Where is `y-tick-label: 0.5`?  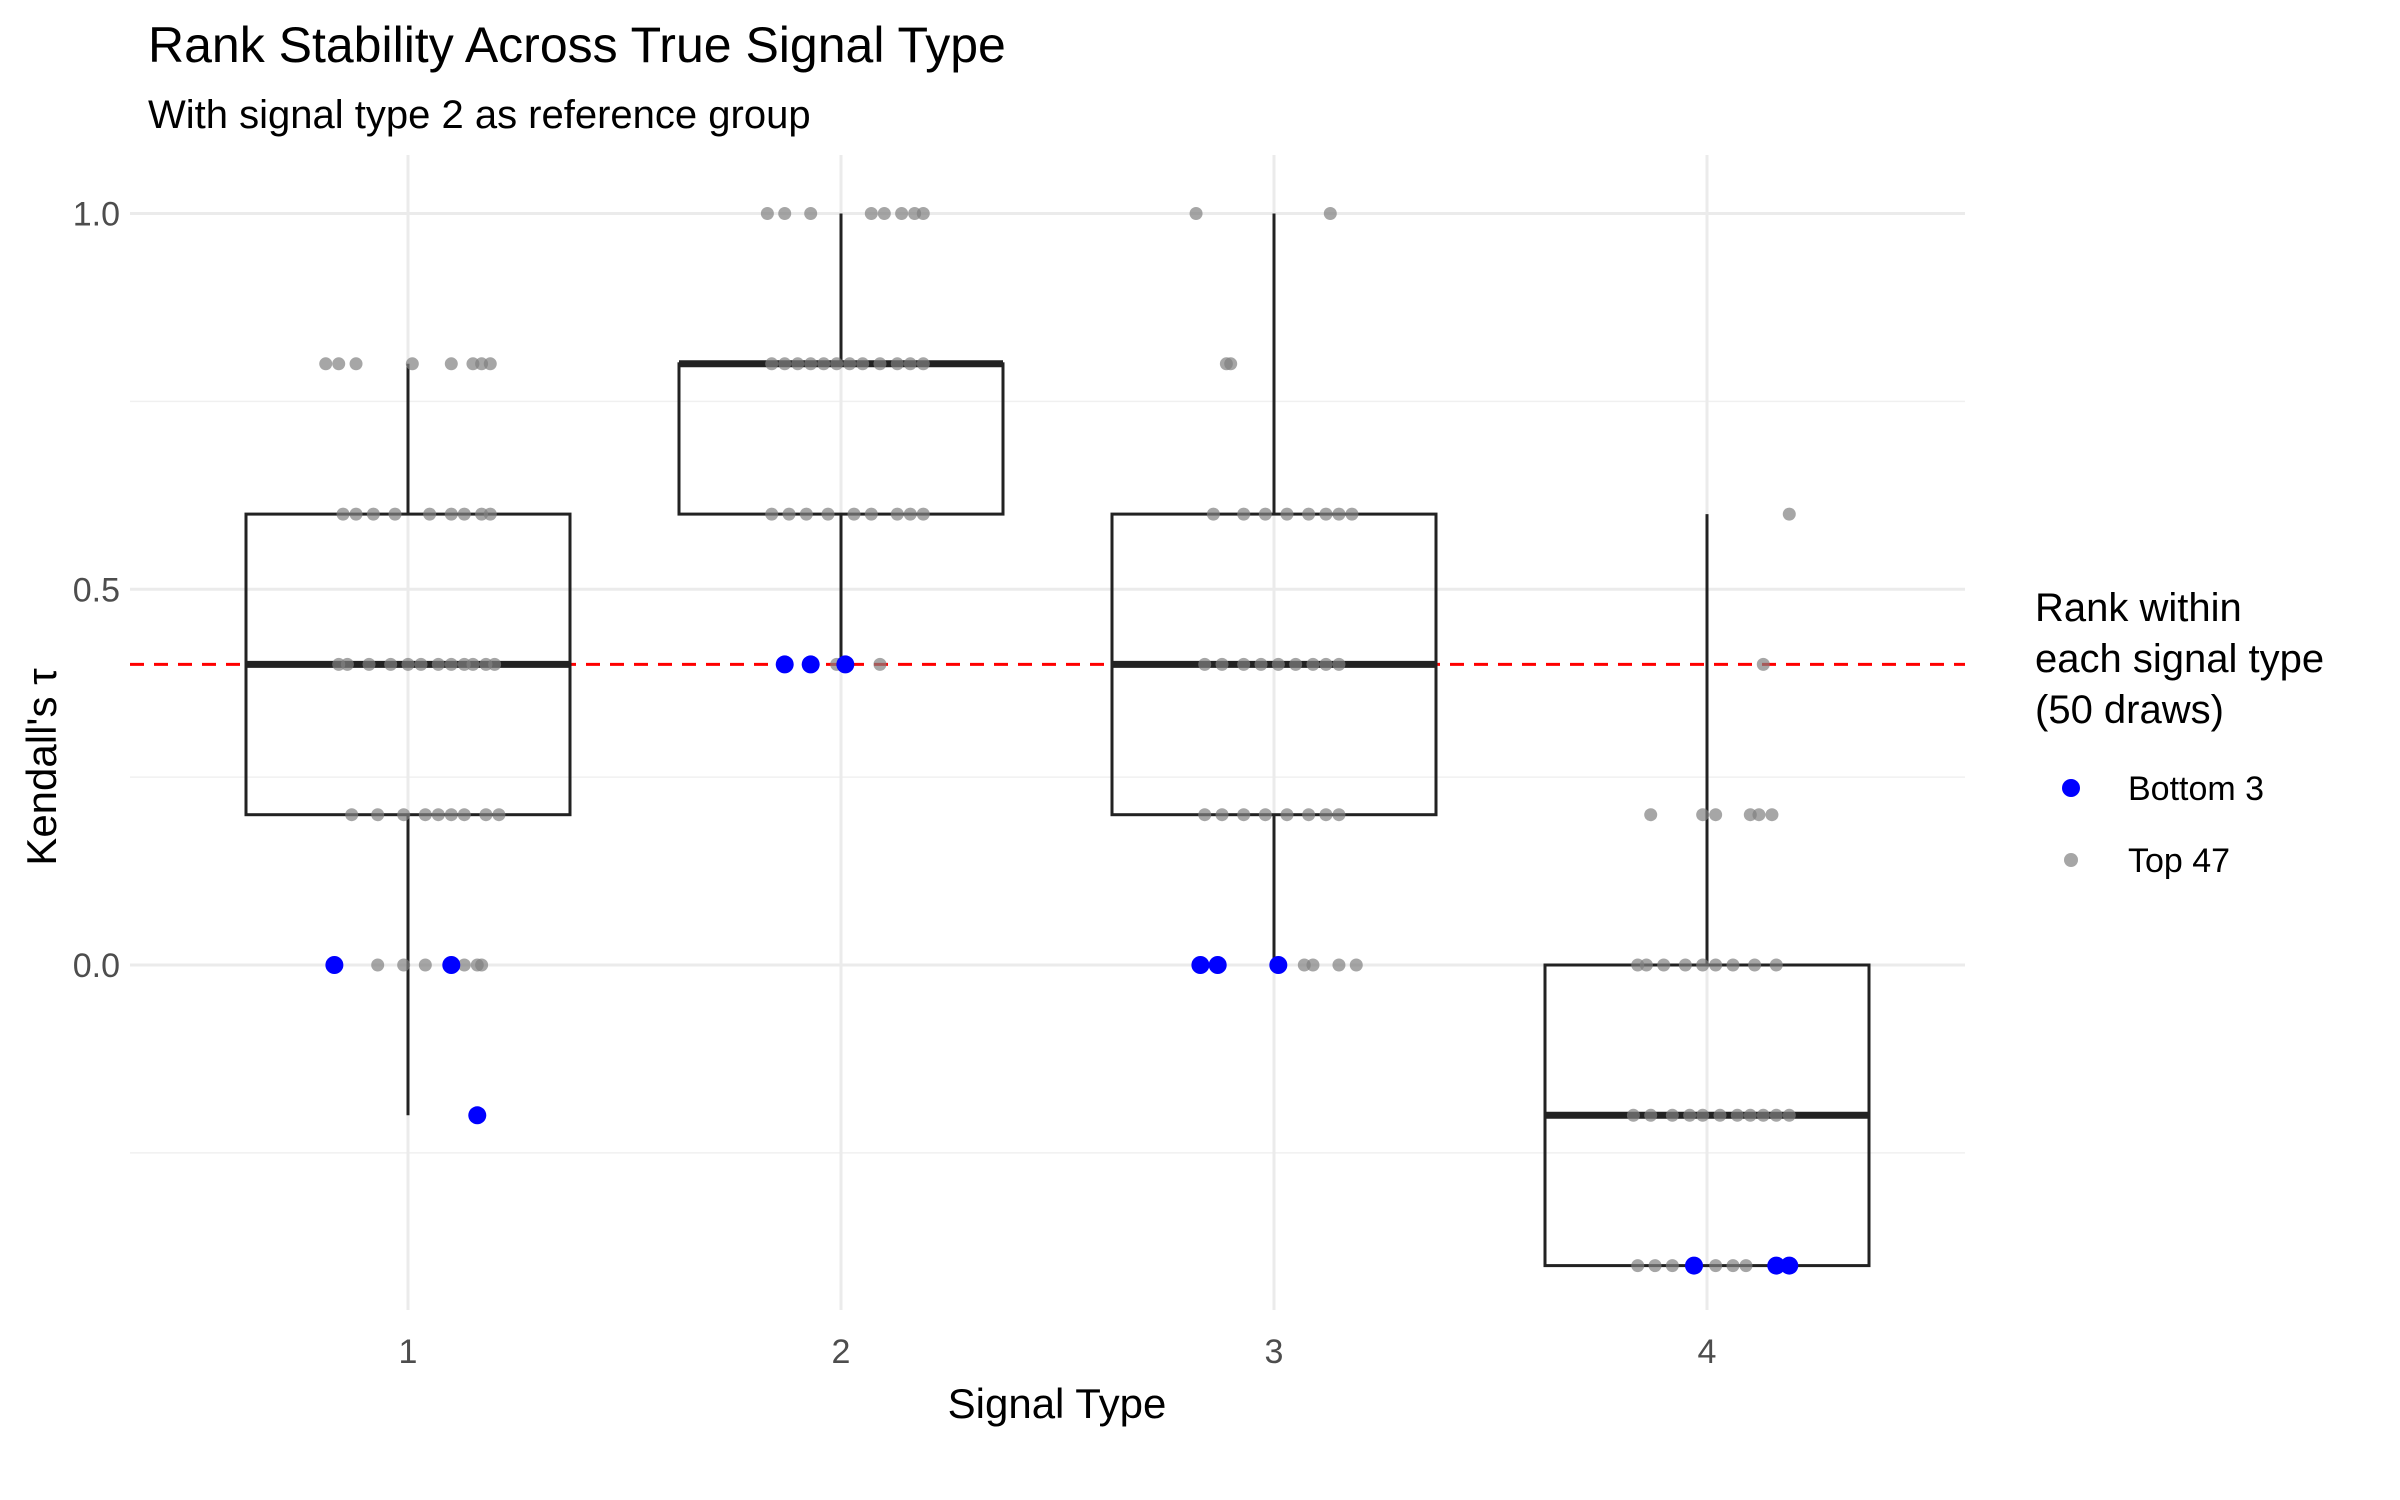 y-tick-label: 0.5 is located at coordinates (96, 590).